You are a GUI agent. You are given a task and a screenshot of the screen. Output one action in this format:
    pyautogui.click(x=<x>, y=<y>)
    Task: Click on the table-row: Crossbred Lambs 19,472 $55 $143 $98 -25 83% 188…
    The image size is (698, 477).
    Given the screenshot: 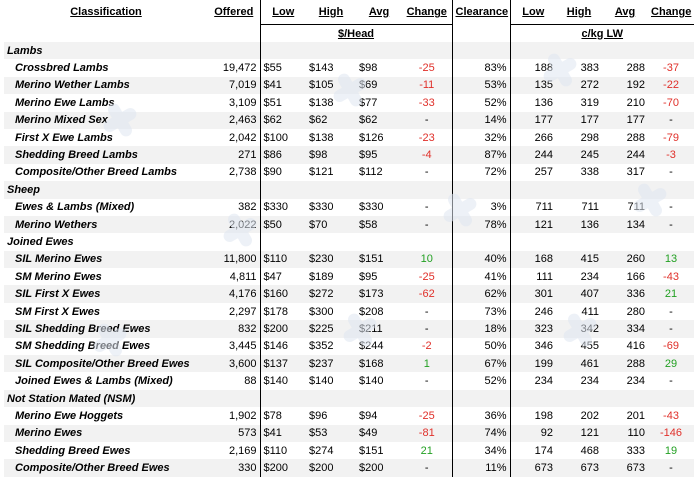 What is the action you would take?
    pyautogui.click(x=349, y=68)
    